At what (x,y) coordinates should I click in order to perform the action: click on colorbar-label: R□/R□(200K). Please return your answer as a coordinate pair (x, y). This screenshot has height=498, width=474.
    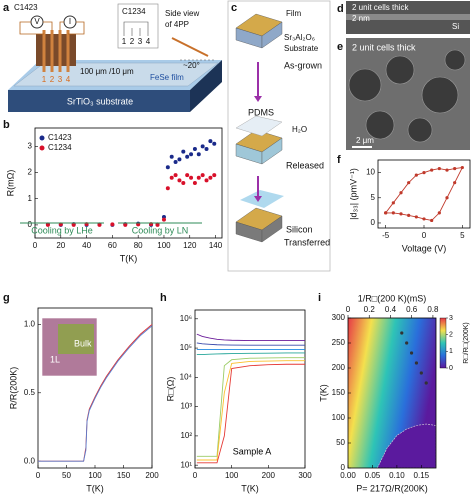
    Looking at the image, I should click on (466, 343).